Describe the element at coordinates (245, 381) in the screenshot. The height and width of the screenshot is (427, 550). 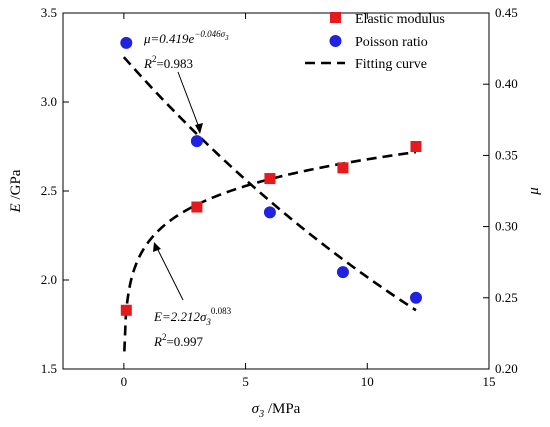
I see `x-tick-label: 5` at that location.